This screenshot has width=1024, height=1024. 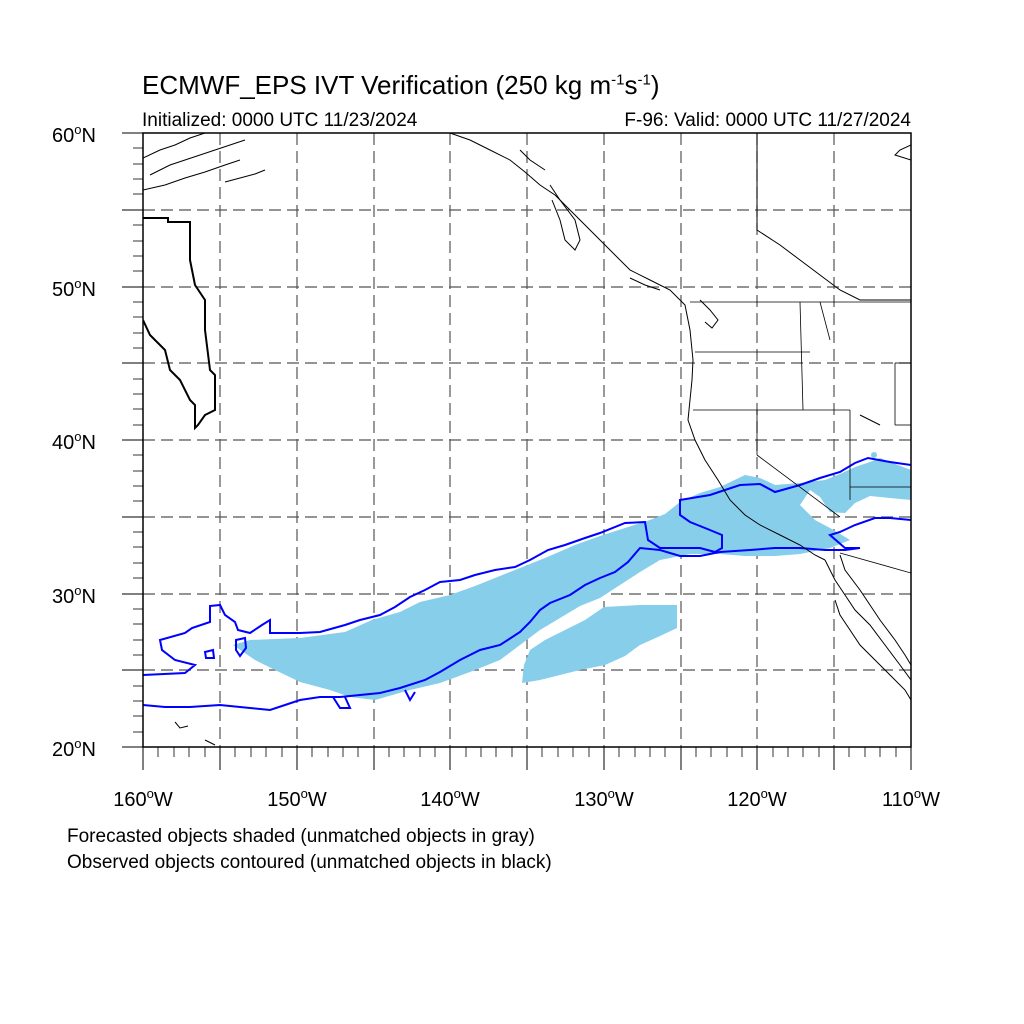 I want to click on lat-label-60: 60oN, so click(x=74, y=134).